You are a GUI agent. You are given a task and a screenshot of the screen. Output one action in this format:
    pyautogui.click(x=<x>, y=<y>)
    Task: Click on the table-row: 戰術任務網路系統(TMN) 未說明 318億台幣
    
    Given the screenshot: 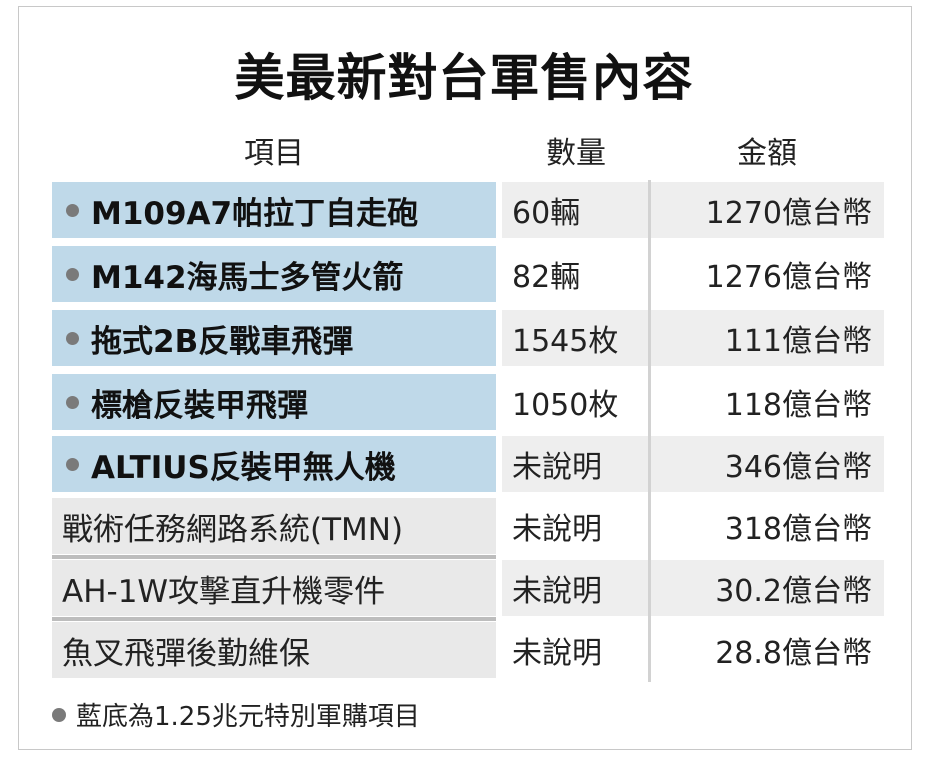 What is the action you would take?
    pyautogui.click(x=468, y=526)
    